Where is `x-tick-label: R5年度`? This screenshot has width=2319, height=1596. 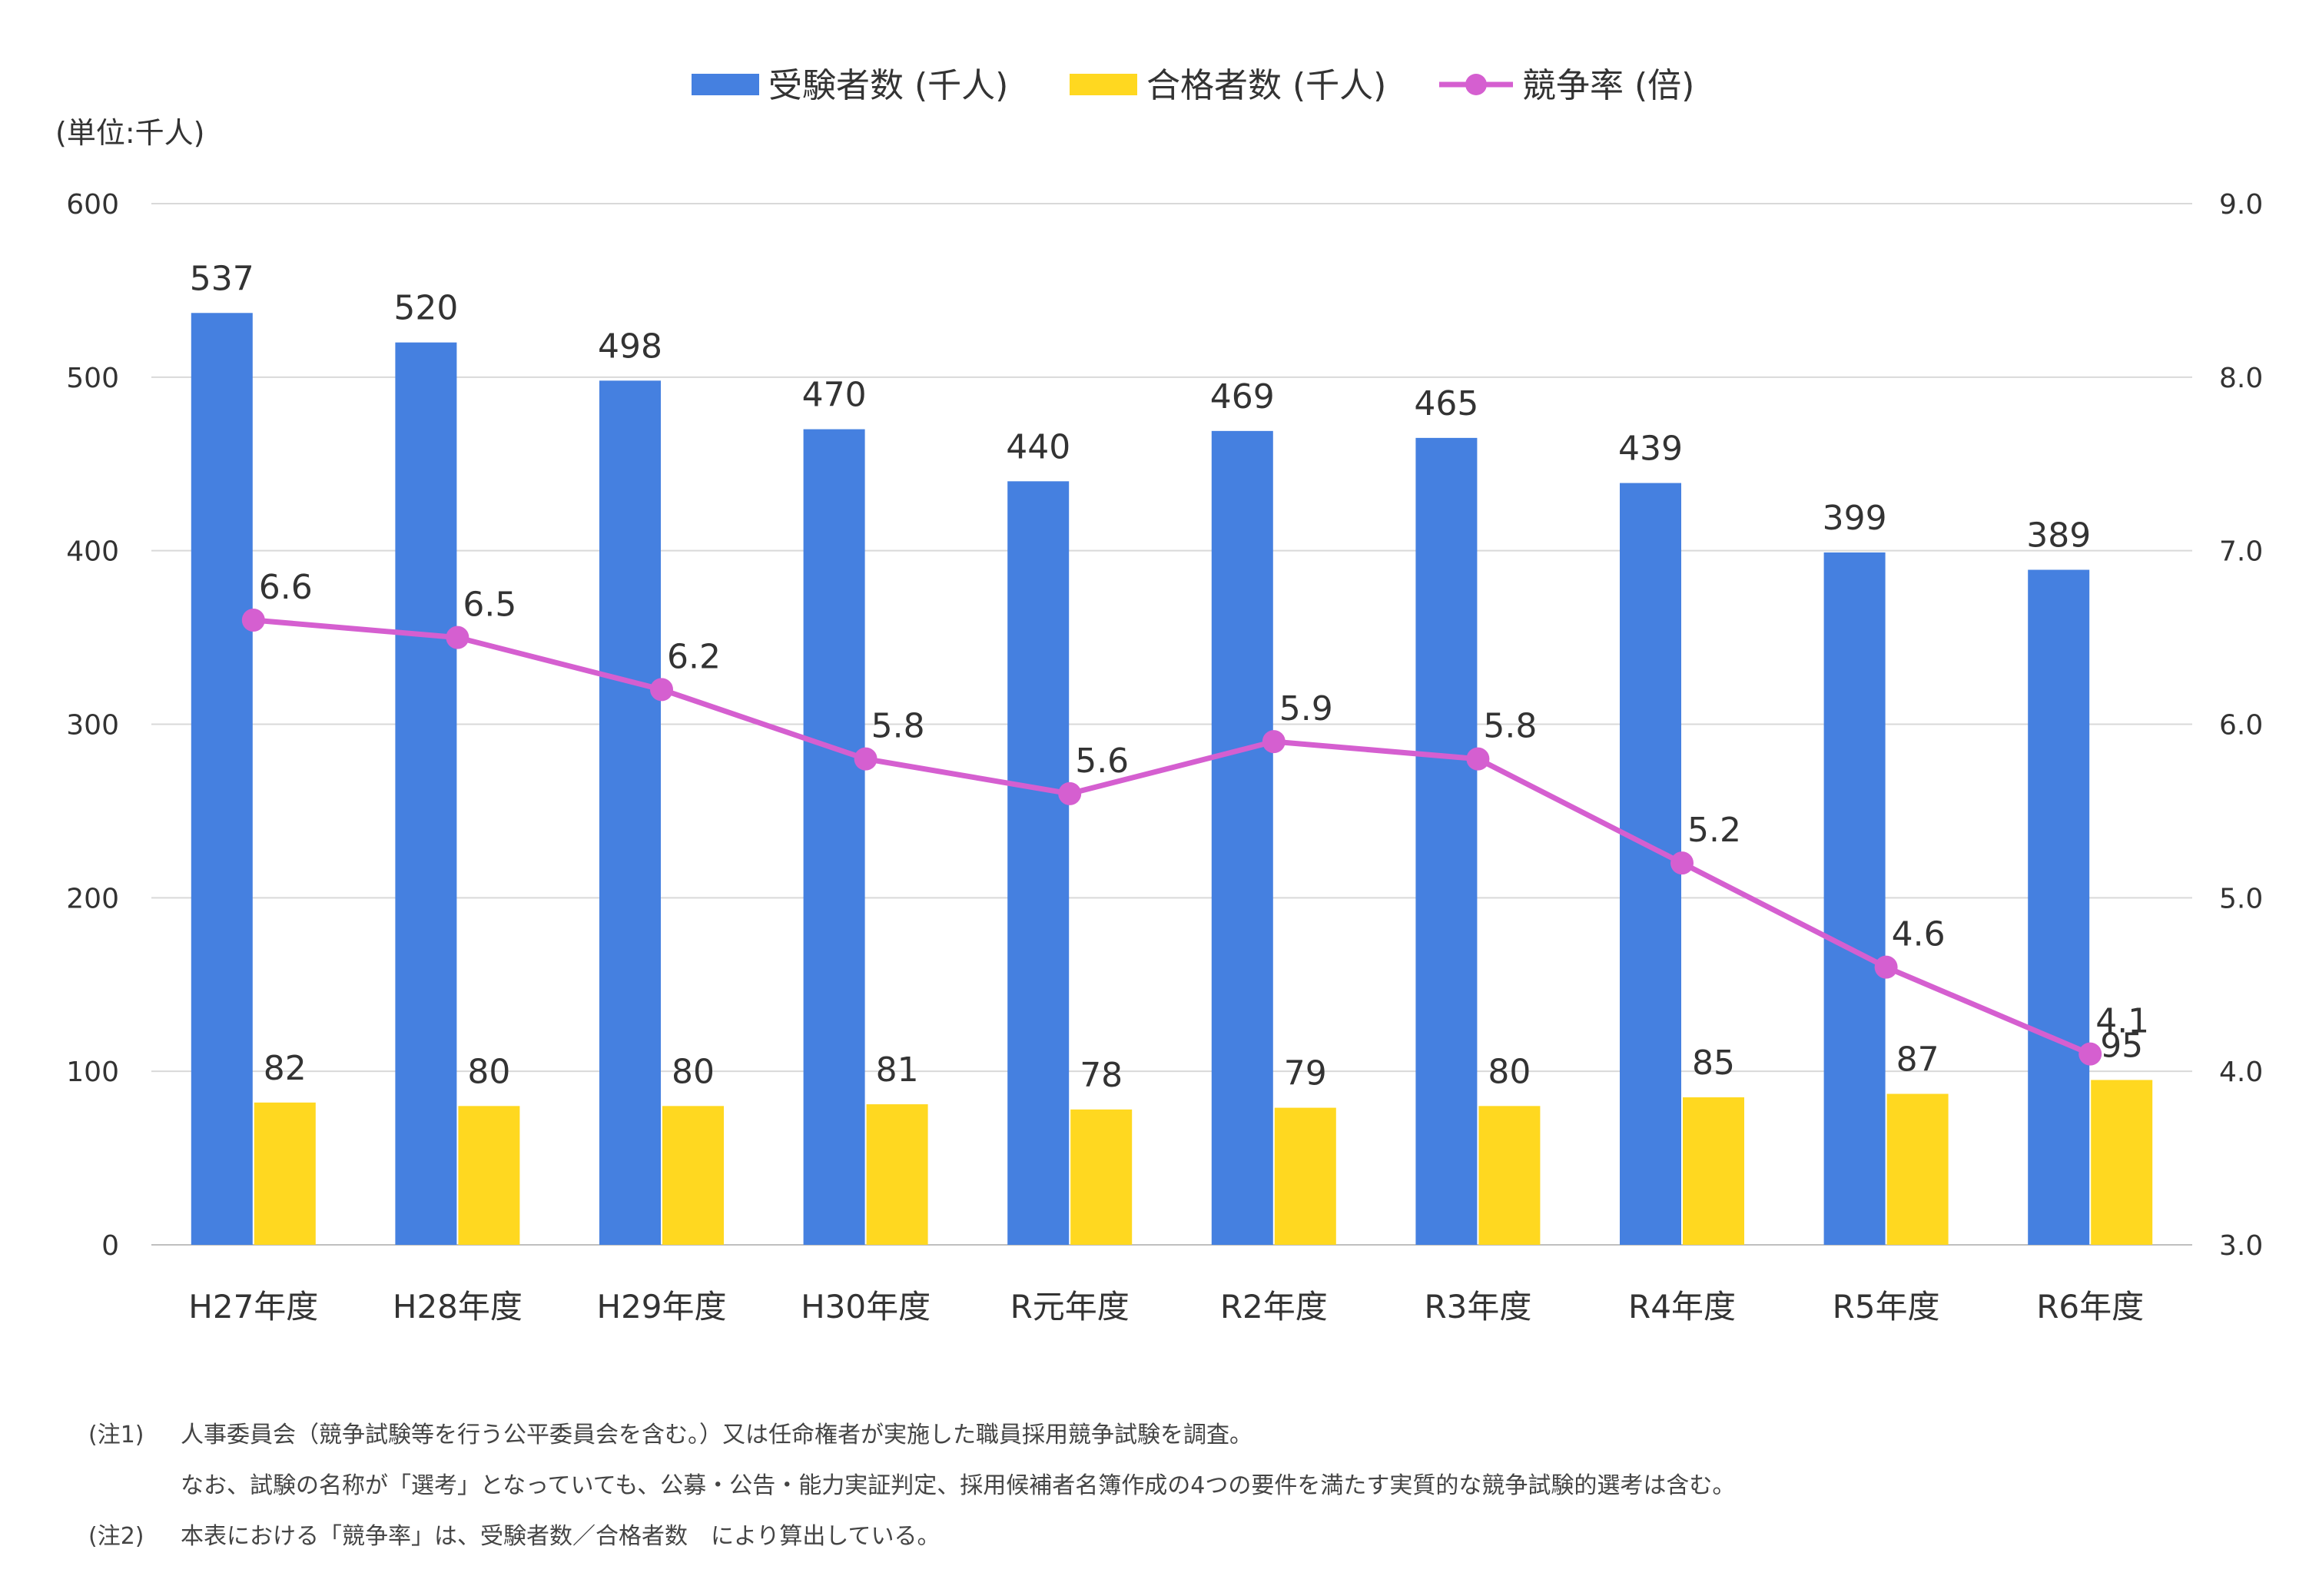 x-tick-label: R5年度 is located at coordinates (1886, 1307).